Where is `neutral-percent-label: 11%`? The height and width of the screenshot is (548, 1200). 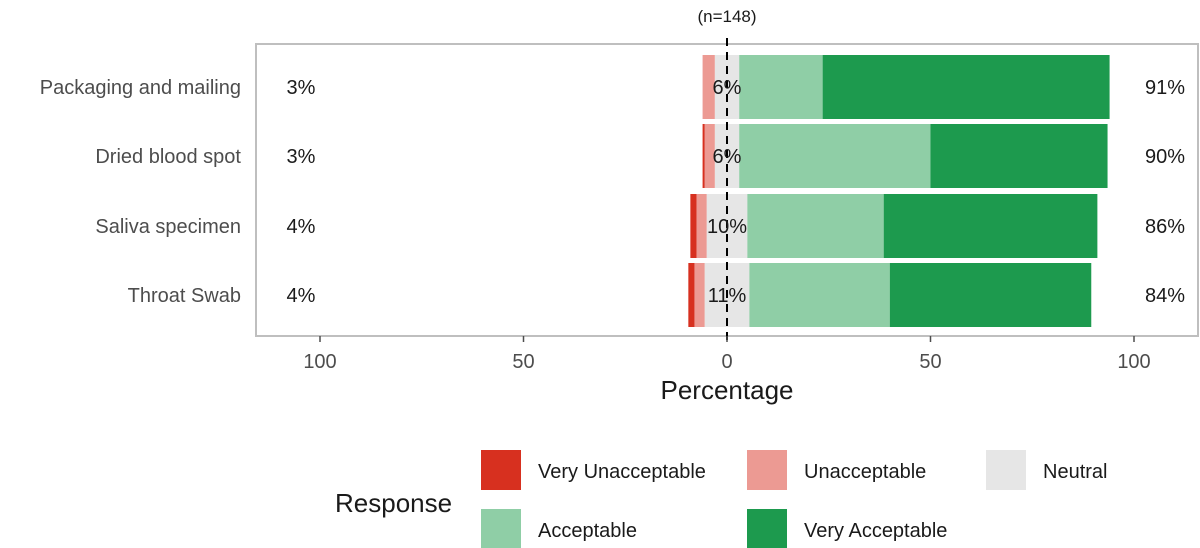
neutral-percent-label: 11% is located at coordinates (727, 296).